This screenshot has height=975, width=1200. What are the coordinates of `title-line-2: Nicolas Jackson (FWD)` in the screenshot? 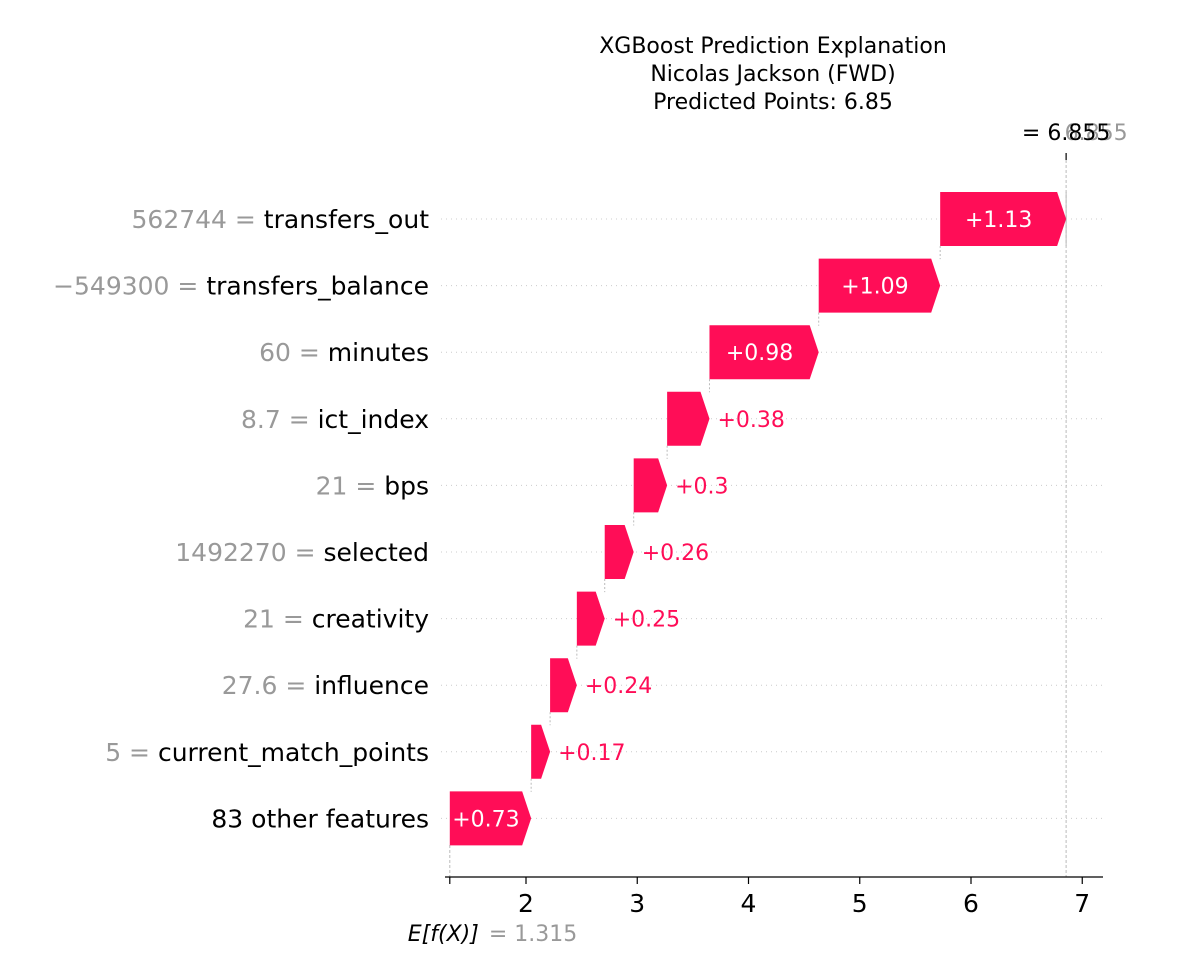 It's located at (772, 74).